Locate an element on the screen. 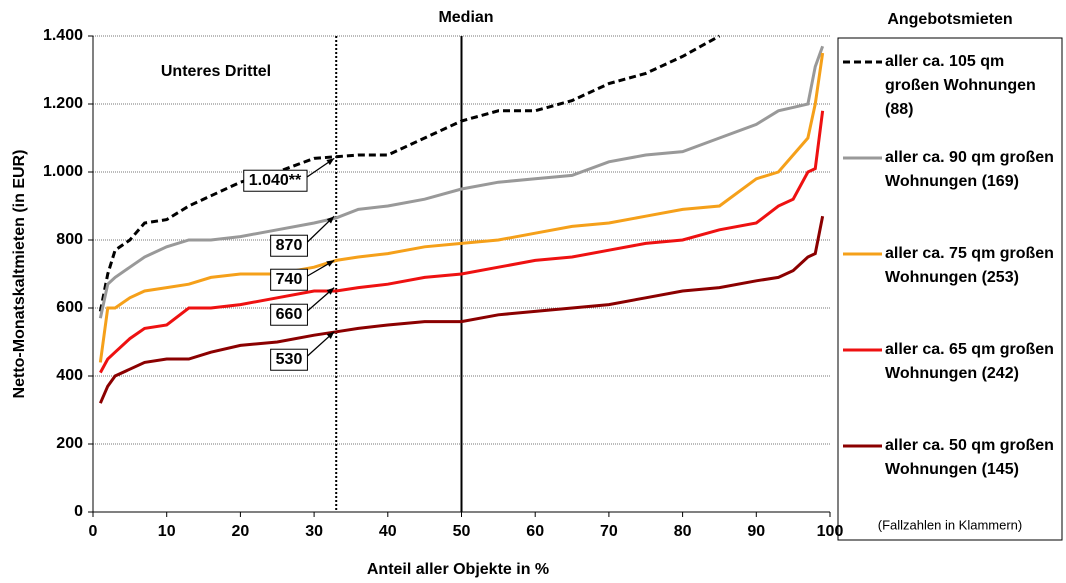 This screenshot has height=583, width=1066. x-tick-label: 100 is located at coordinates (830, 531).